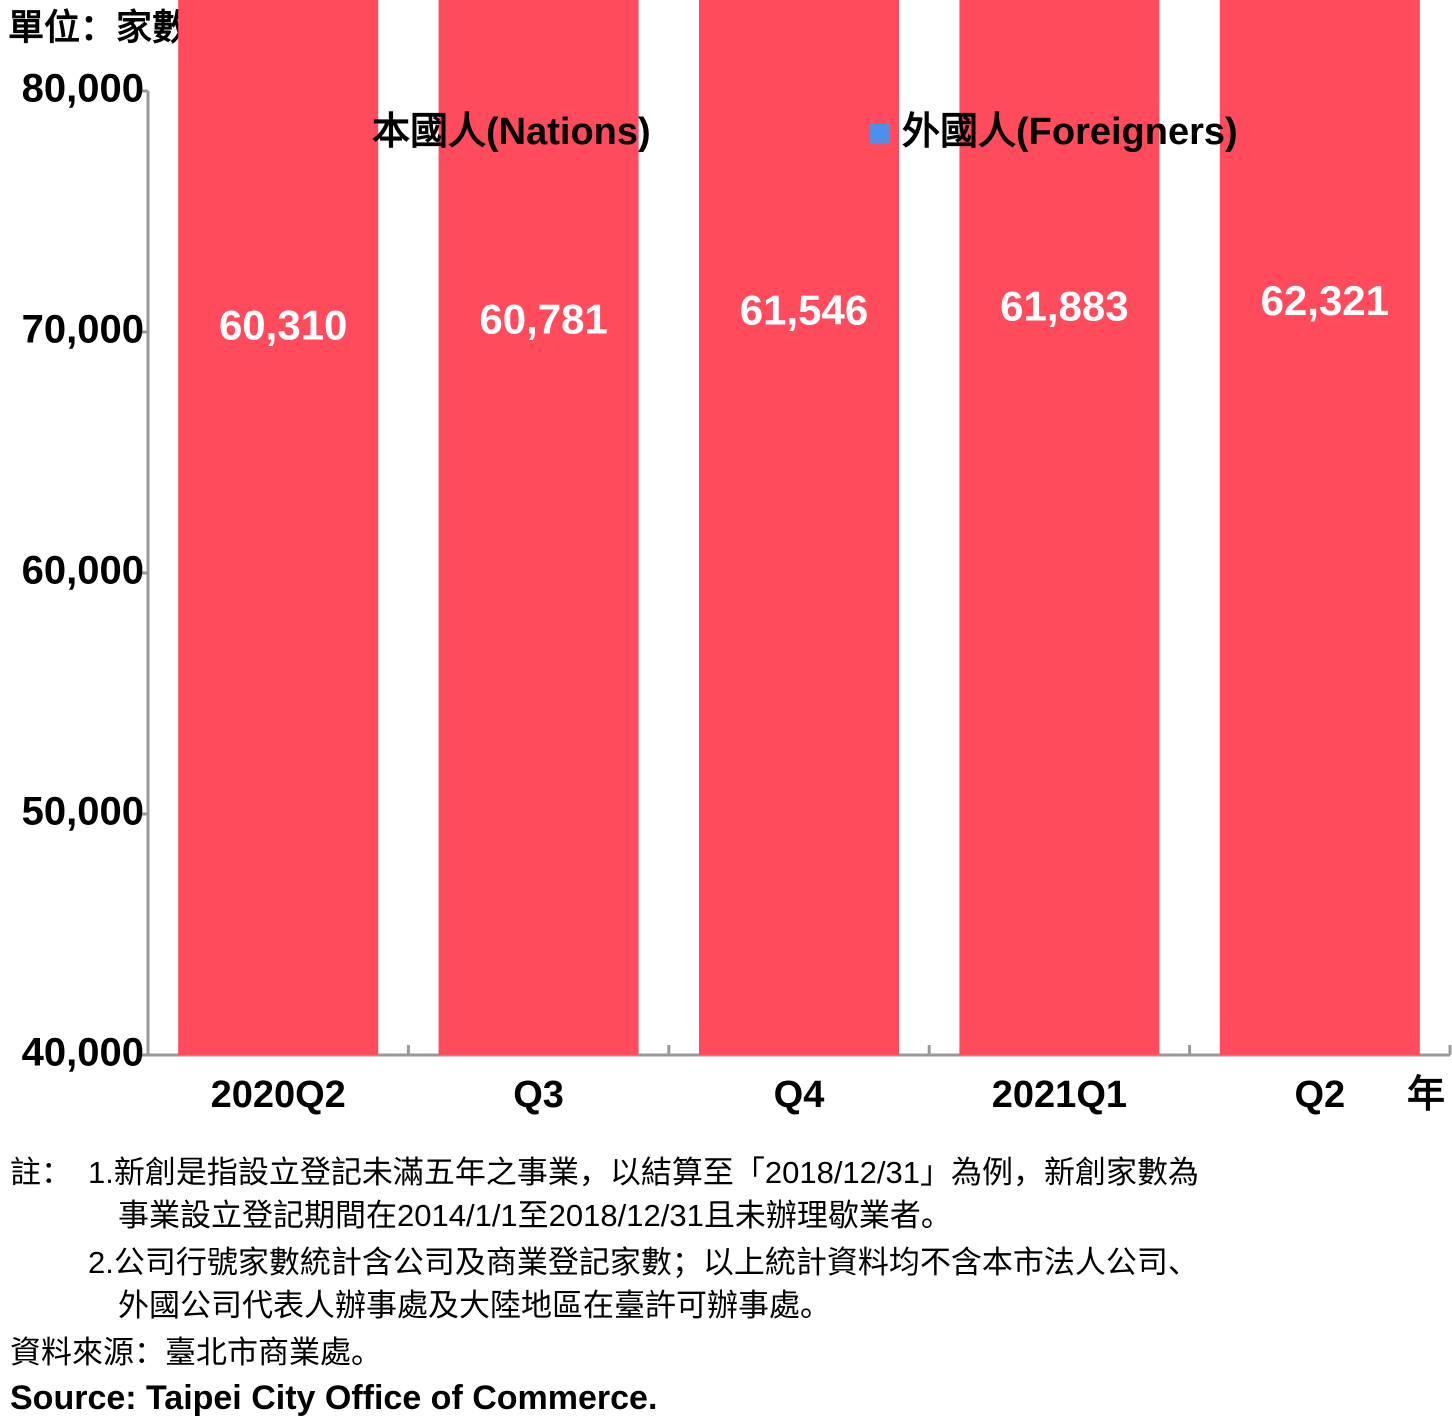 Image resolution: width=1452 pixels, height=1425 pixels. What do you see at coordinates (1059, 1095) in the screenshot?
I see `x-tick-label: 2021Q1` at bounding box center [1059, 1095].